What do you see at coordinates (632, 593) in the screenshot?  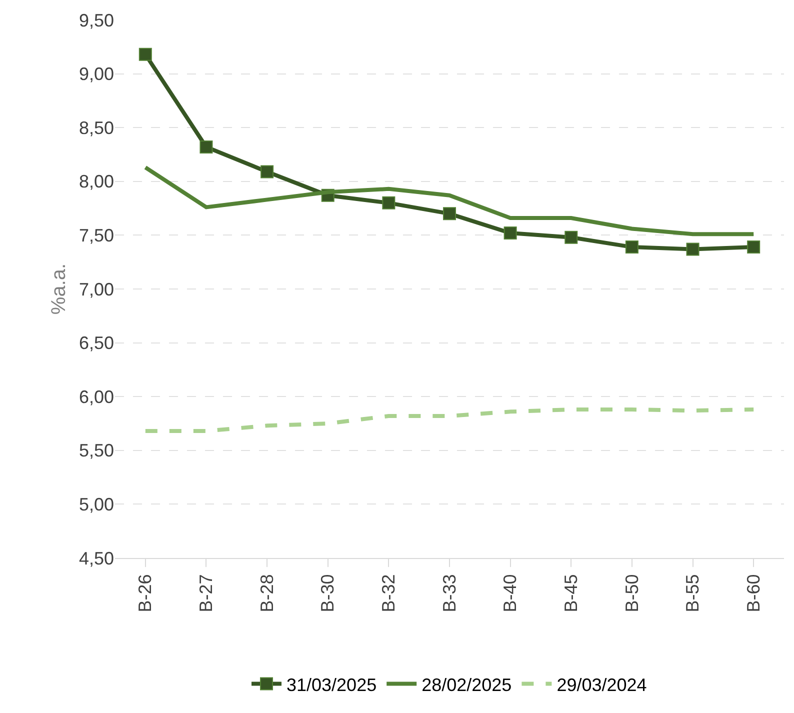 I see `x-tick-label: B-50` at bounding box center [632, 593].